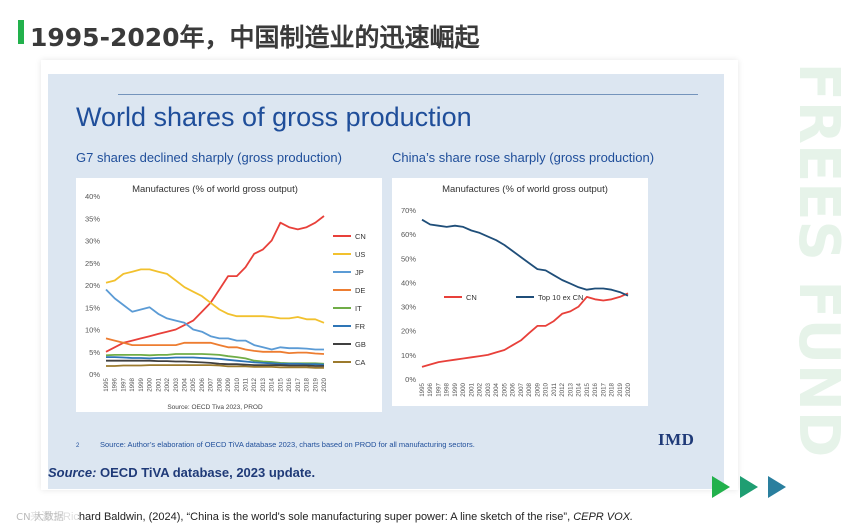 Image resolution: width=864 pixels, height=532 pixels. Describe the element at coordinates (463, 389) in the screenshot. I see `chart-2-xtick-label: 2000` at that location.